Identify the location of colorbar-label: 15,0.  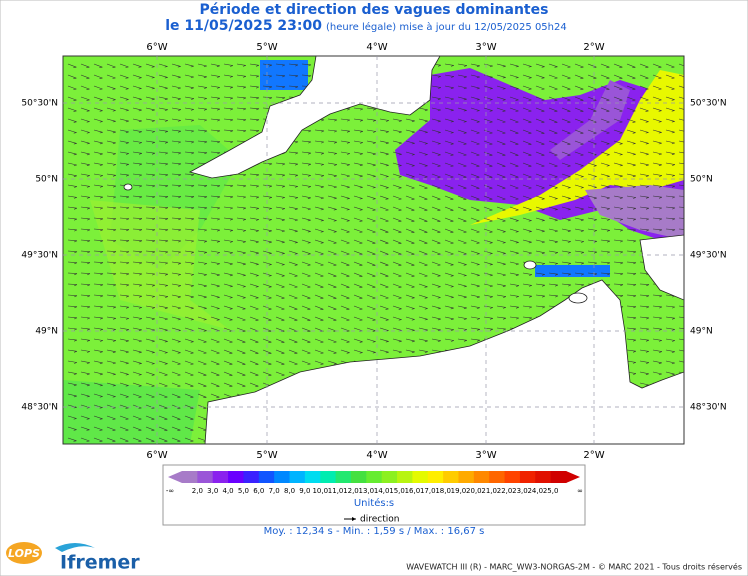
(397, 491).